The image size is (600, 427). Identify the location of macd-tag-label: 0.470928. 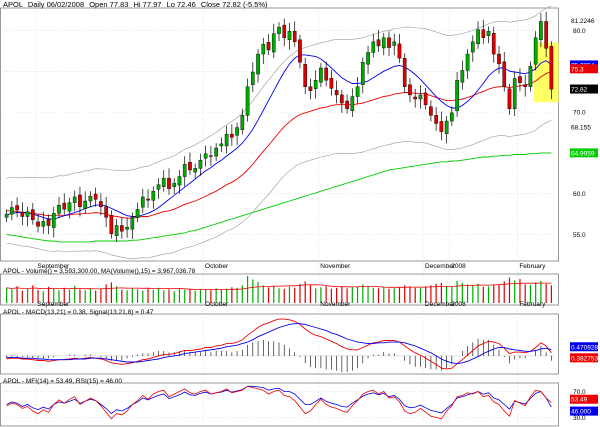
(584, 347).